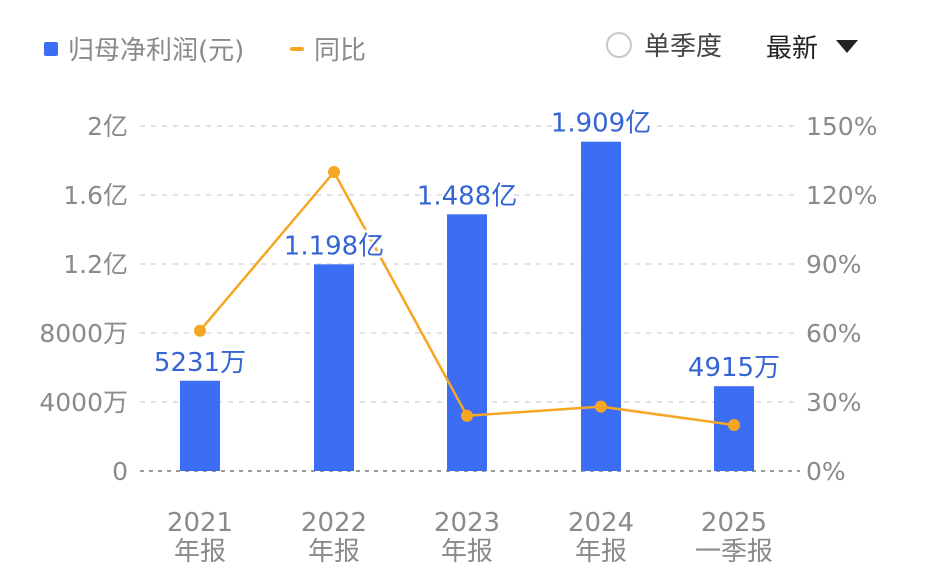  What do you see at coordinates (734, 523) in the screenshot?
I see `x-tick-label-year: 2025` at bounding box center [734, 523].